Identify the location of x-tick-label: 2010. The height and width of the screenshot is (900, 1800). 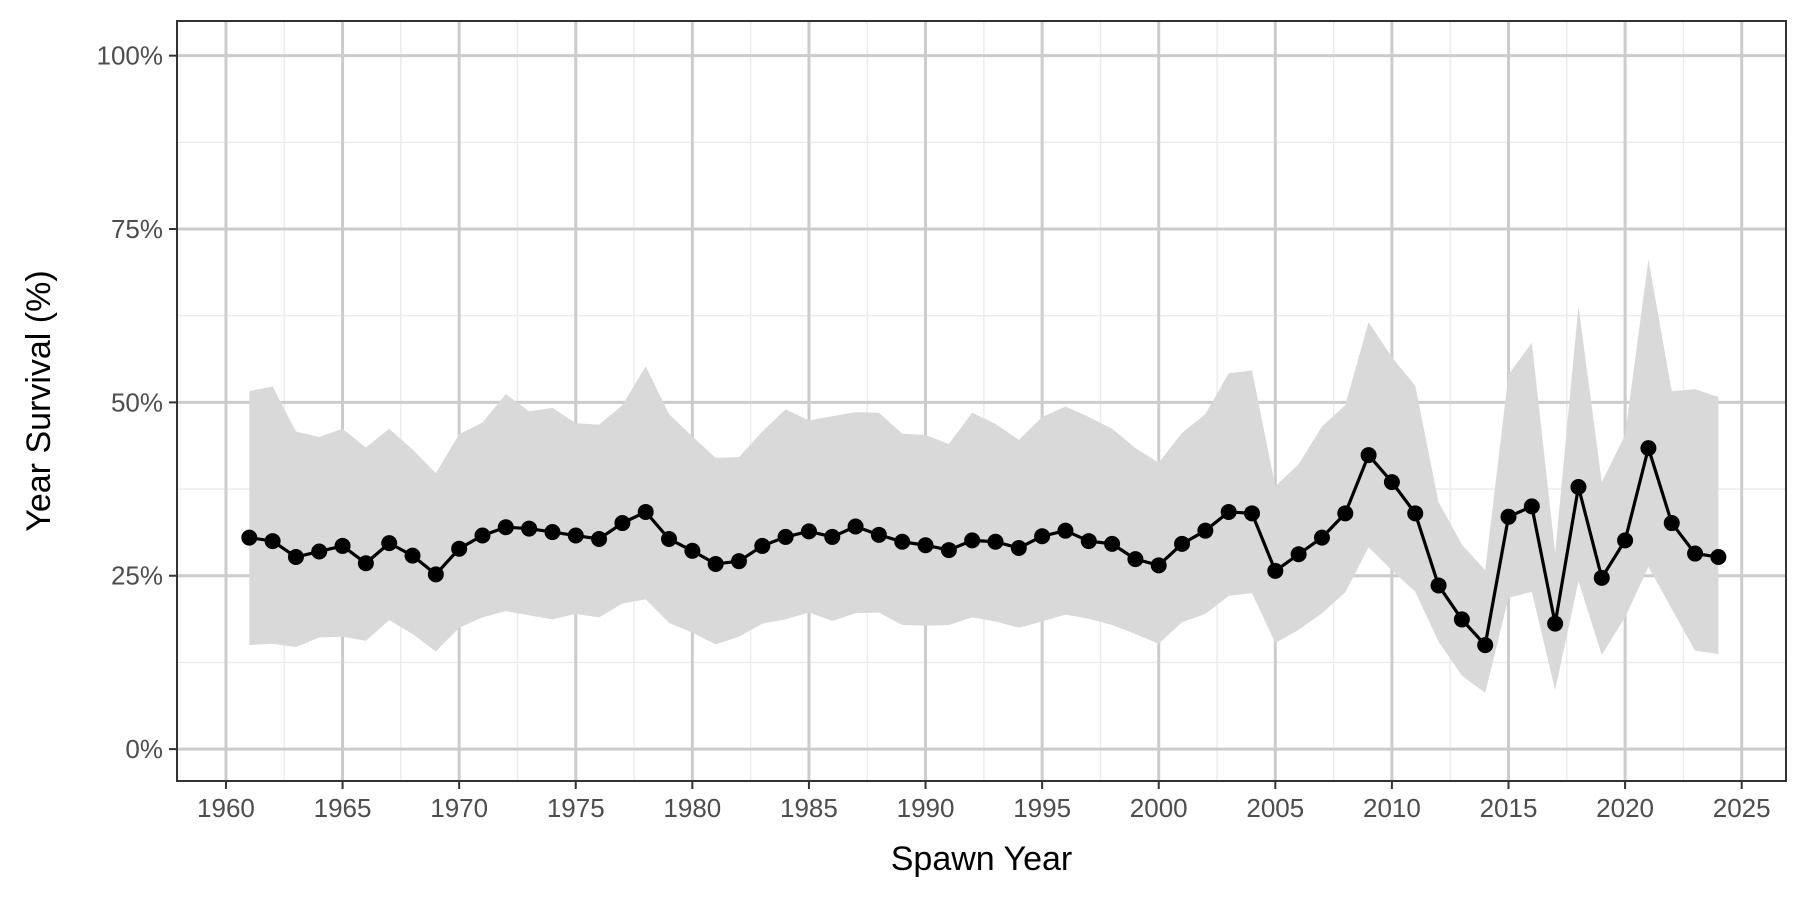
(1392, 808).